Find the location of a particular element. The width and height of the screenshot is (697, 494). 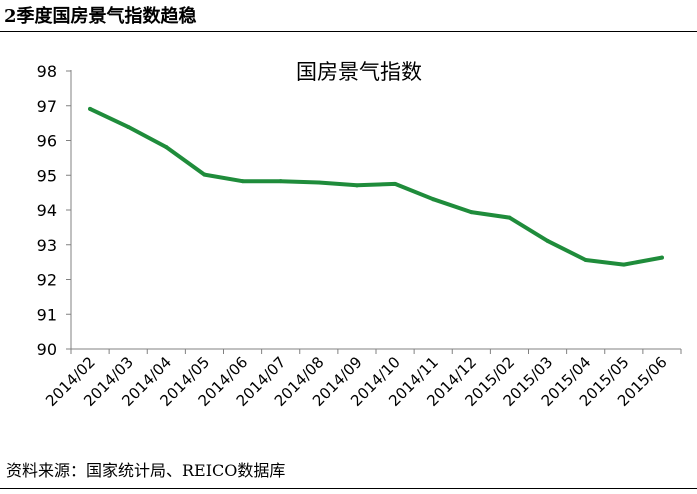

page-title: 2季度国房景气指数趋稳 is located at coordinates (100, 16).